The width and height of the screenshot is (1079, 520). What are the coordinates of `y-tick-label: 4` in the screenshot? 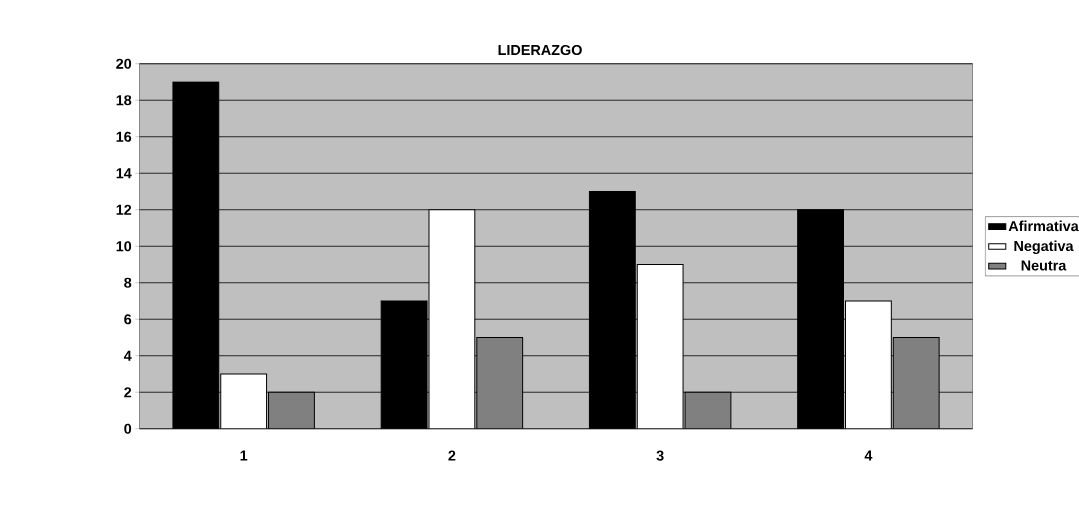 It's located at (127, 355).